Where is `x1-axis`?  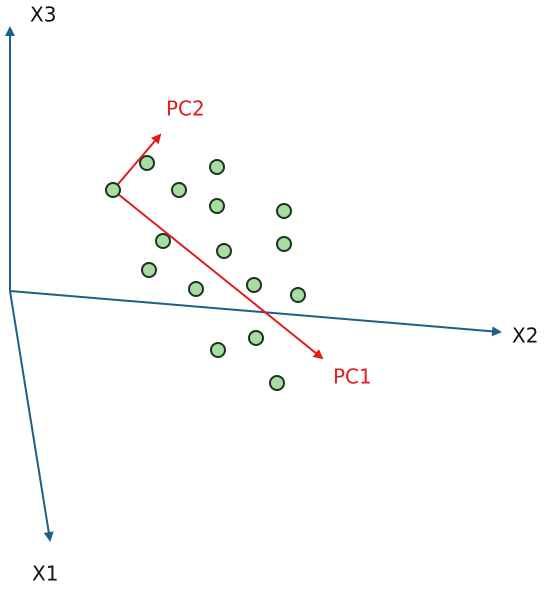 x1-axis is located at coordinates (31, 416).